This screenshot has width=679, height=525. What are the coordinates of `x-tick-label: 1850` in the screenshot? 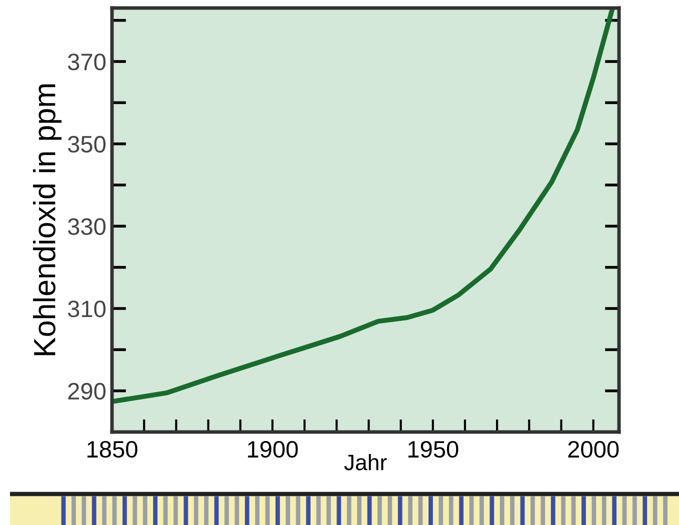 It's located at (113, 449).